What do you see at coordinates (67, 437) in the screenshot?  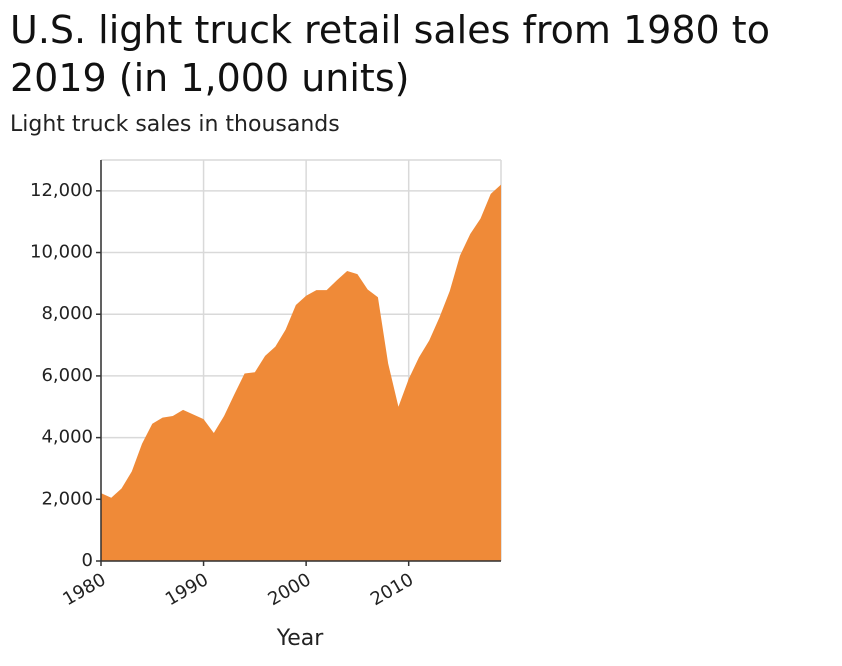 I see `y-tick-label: 4,000` at bounding box center [67, 437].